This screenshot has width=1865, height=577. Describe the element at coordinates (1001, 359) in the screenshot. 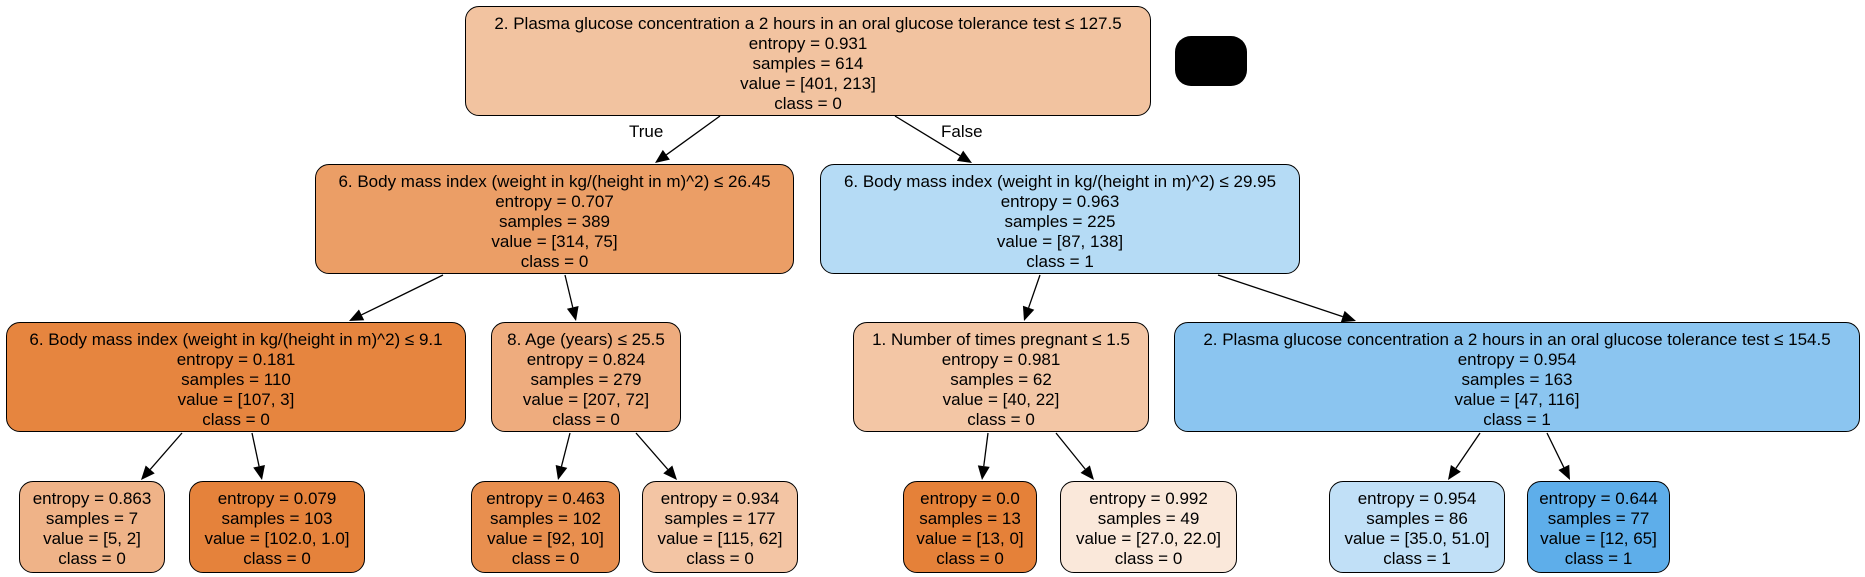

I see `node-entropy: entropy = 0.981` at that location.